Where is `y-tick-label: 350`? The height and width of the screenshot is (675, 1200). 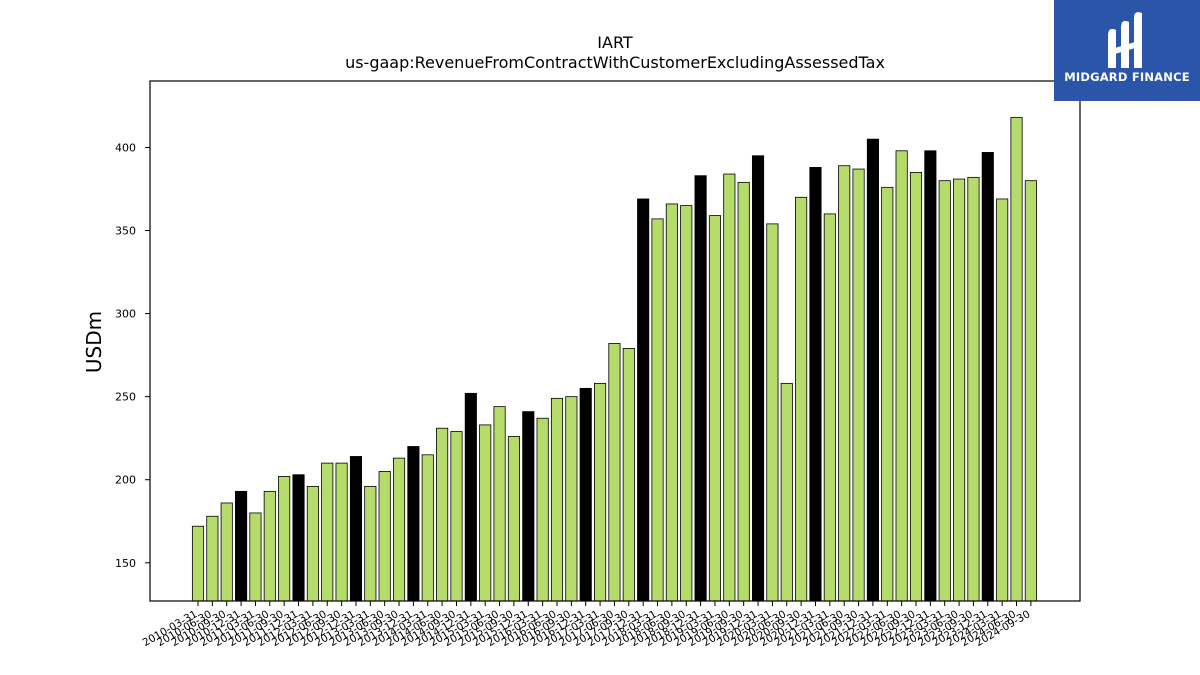
y-tick-label: 350 is located at coordinates (125, 231).